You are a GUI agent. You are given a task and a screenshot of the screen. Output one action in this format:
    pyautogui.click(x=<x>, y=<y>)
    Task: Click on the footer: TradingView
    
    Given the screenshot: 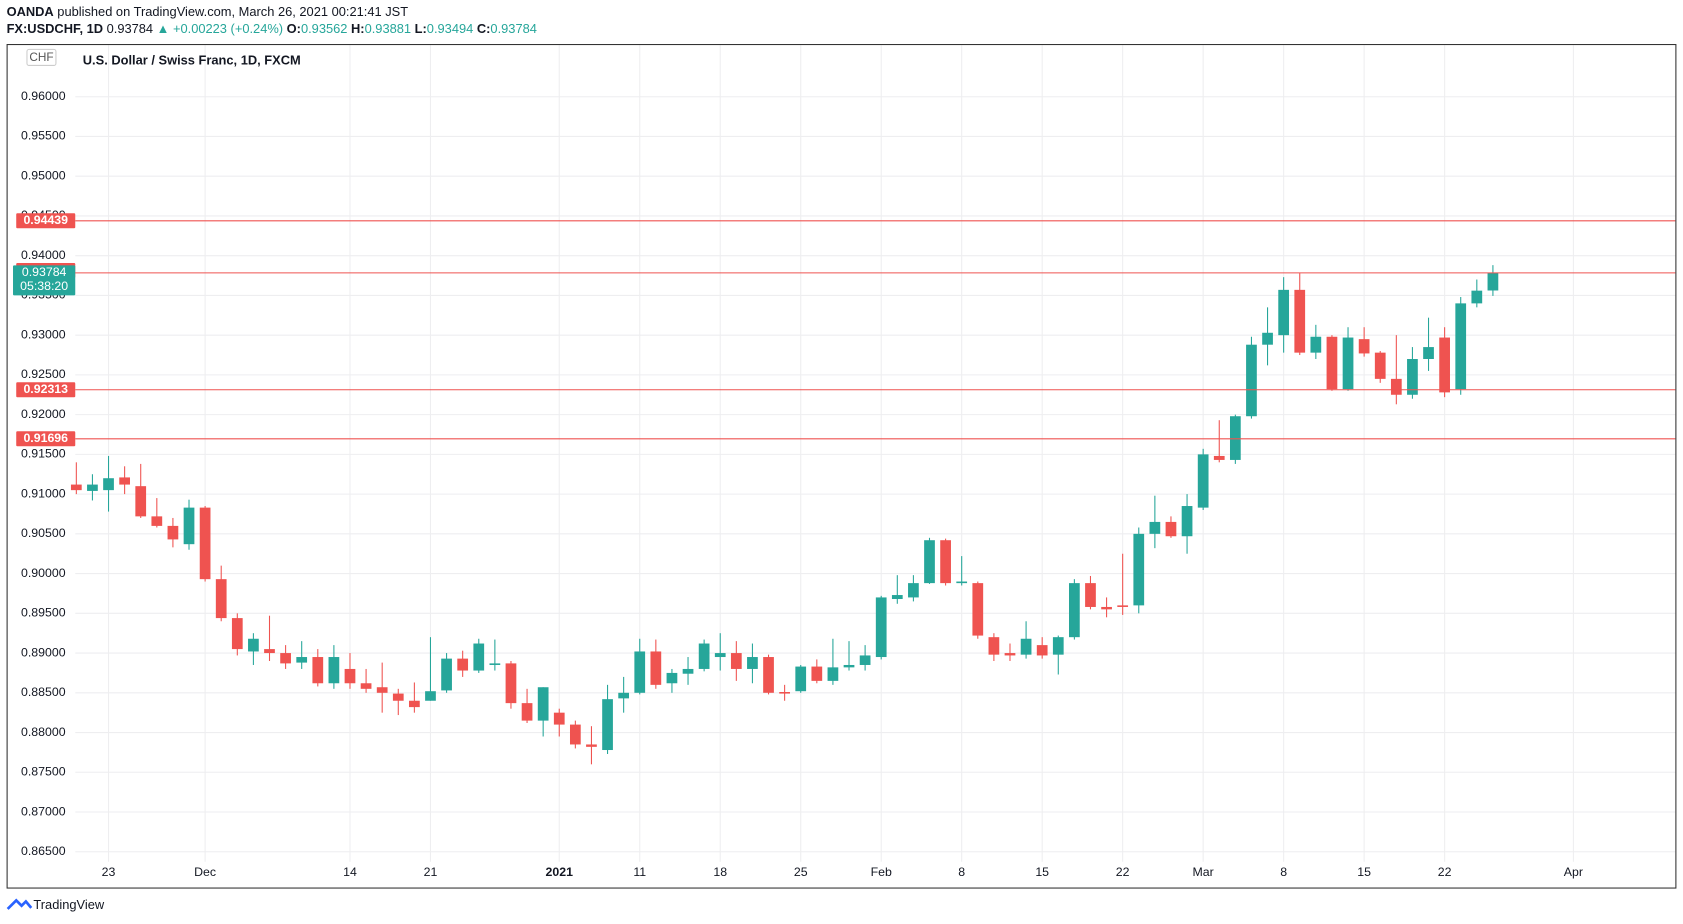 What is the action you would take?
    pyautogui.click(x=68, y=904)
    